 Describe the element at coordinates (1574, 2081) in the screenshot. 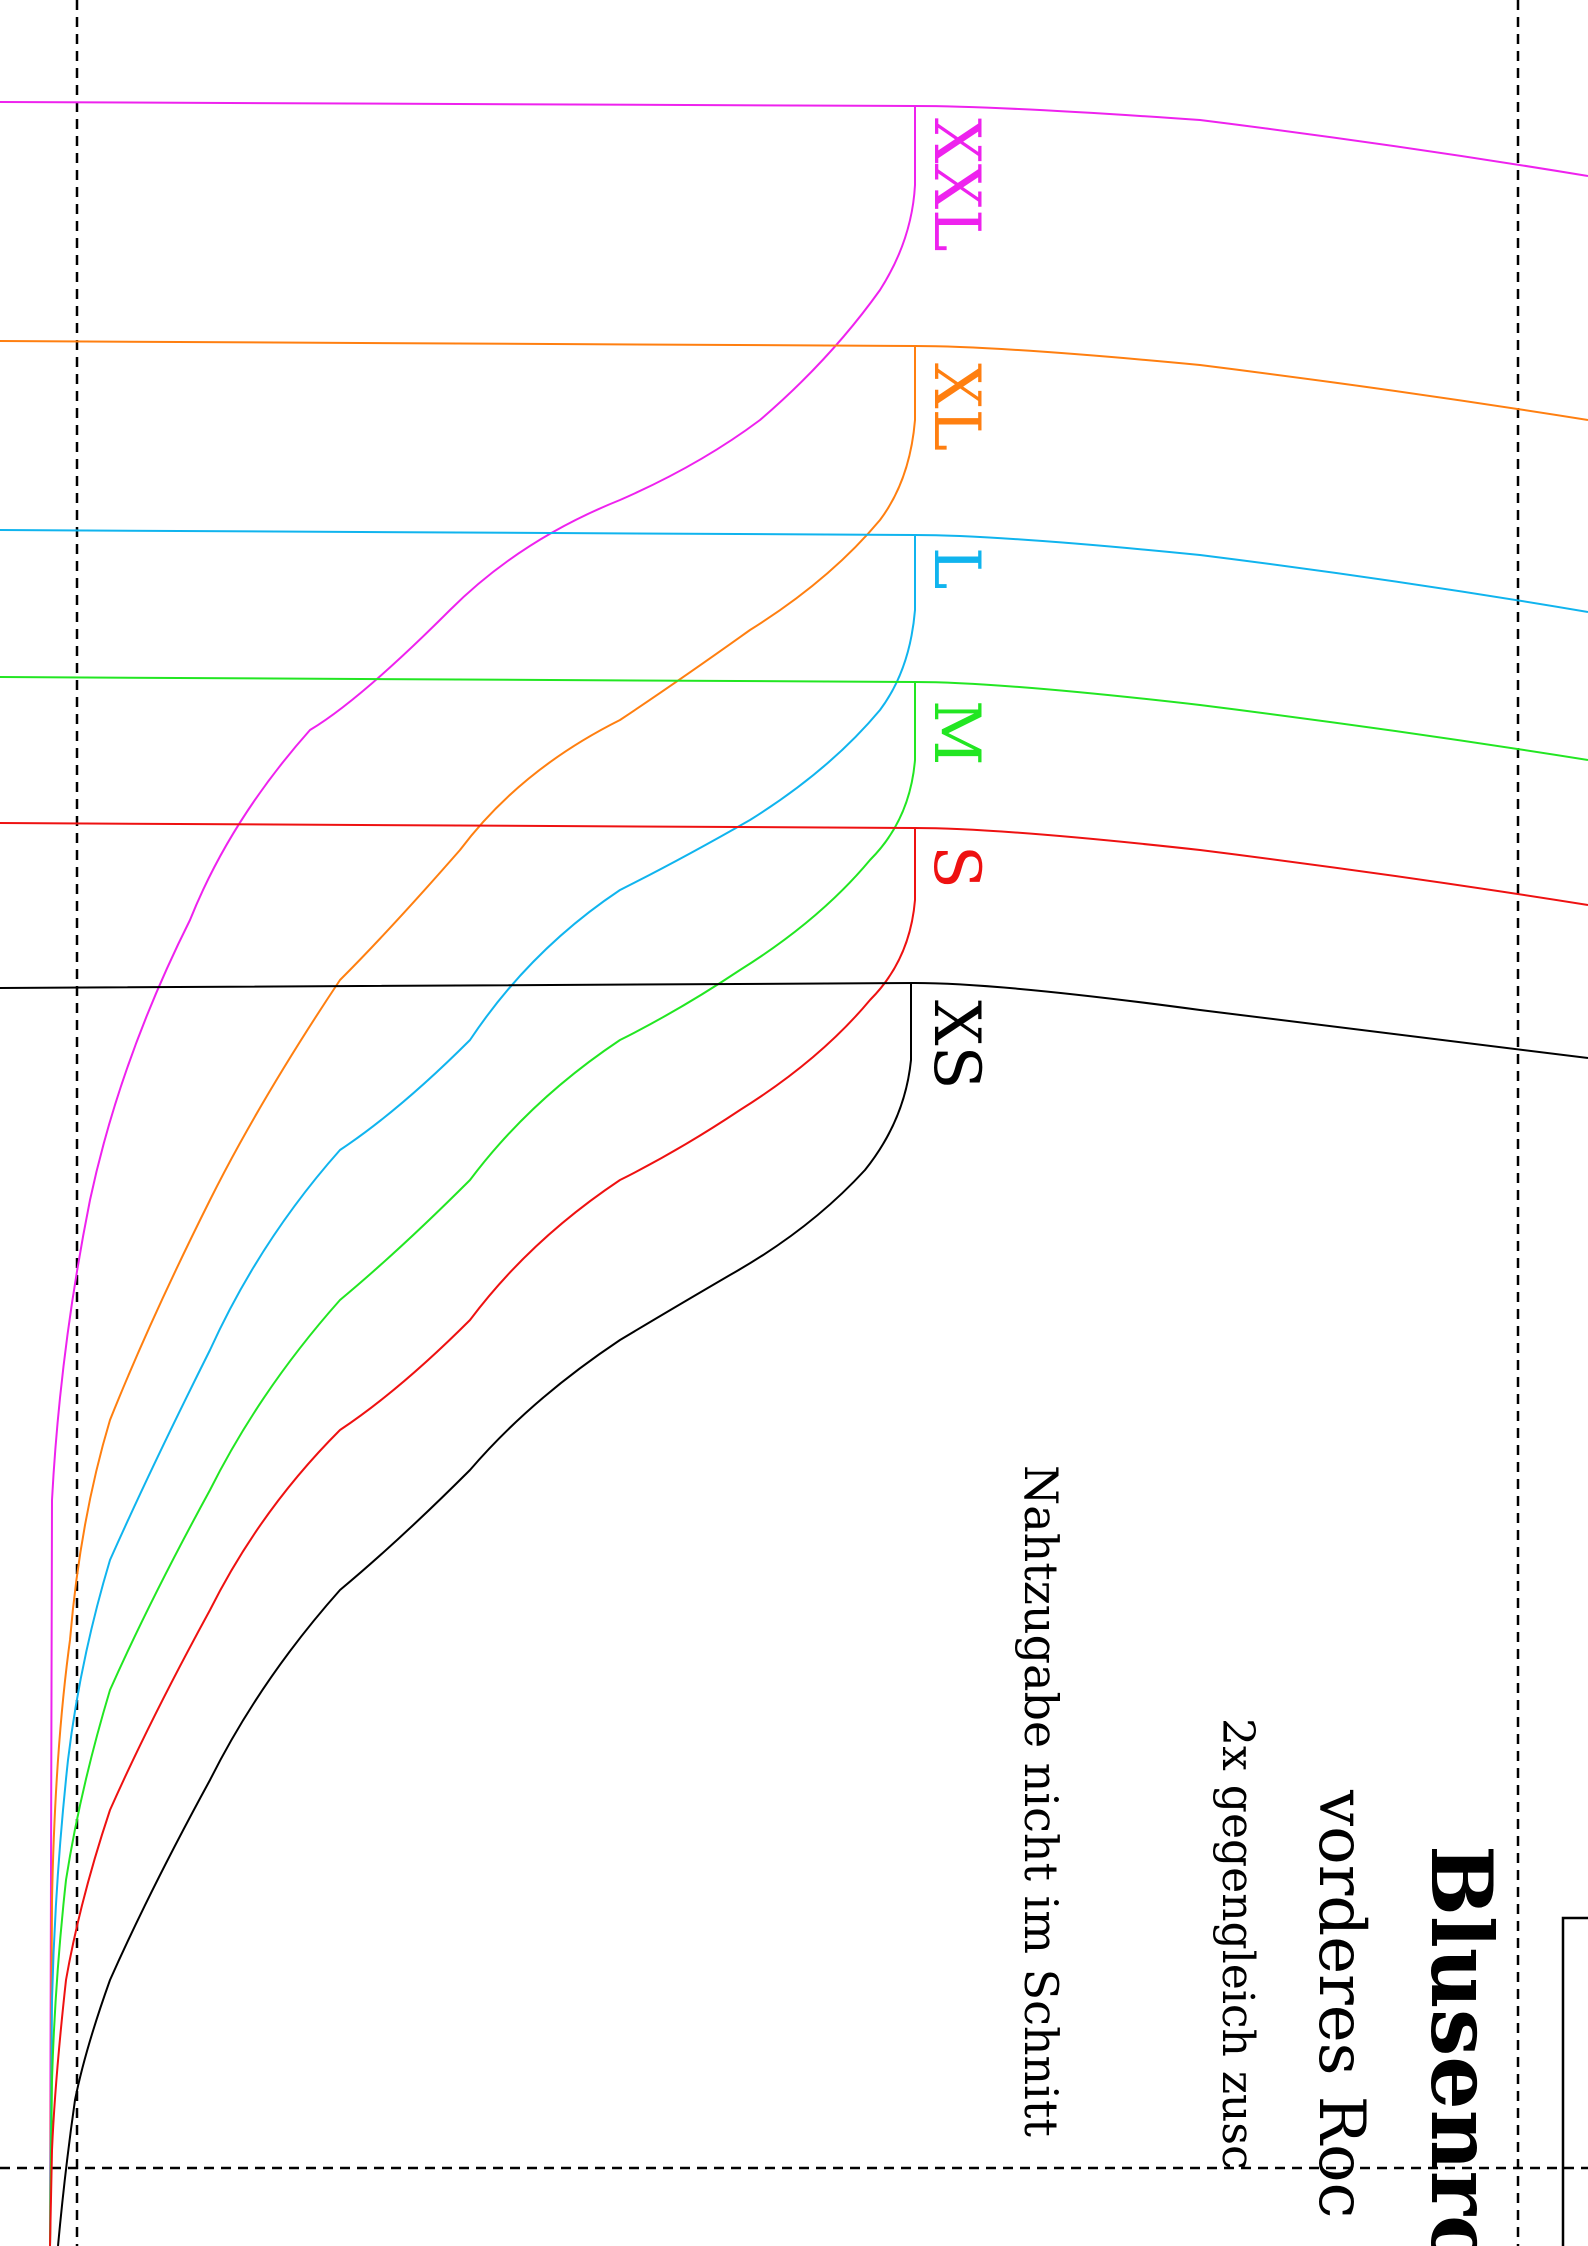

I see `title-box-frame` at that location.